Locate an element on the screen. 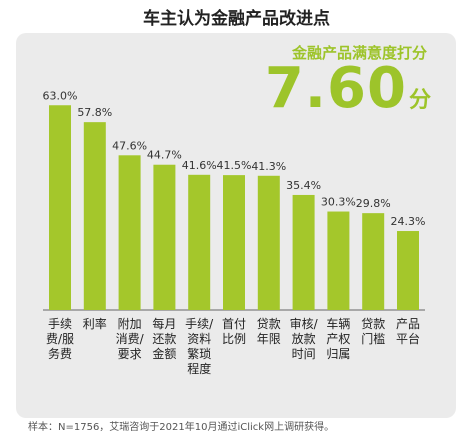 The image size is (473, 438). data-label-7: 41.3% is located at coordinates (268, 166).